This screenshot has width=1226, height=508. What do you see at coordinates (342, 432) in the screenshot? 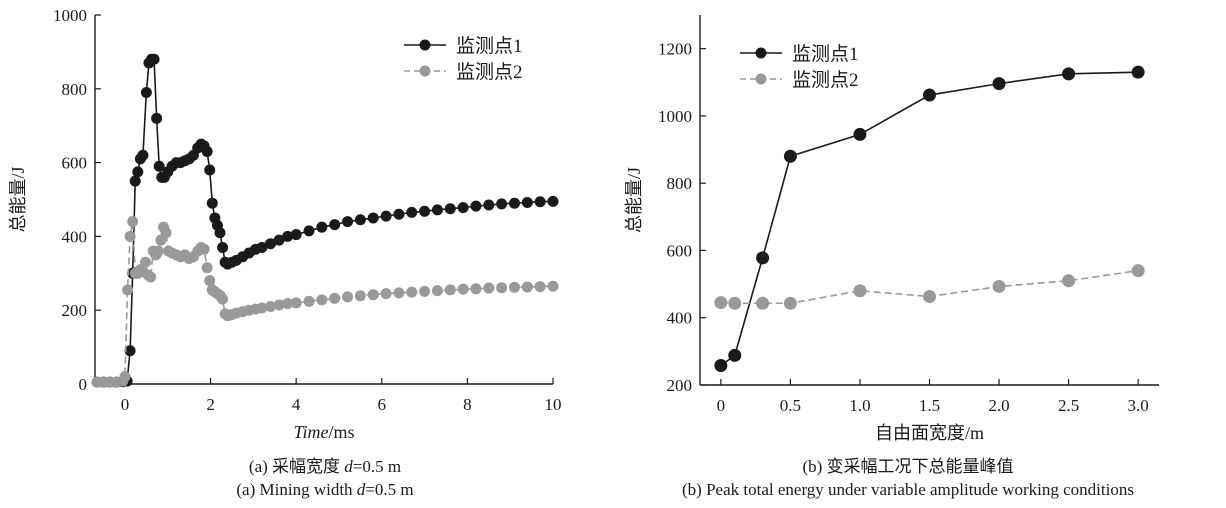
I see `x-axis-title-unit-a: /ms` at bounding box center [342, 432].